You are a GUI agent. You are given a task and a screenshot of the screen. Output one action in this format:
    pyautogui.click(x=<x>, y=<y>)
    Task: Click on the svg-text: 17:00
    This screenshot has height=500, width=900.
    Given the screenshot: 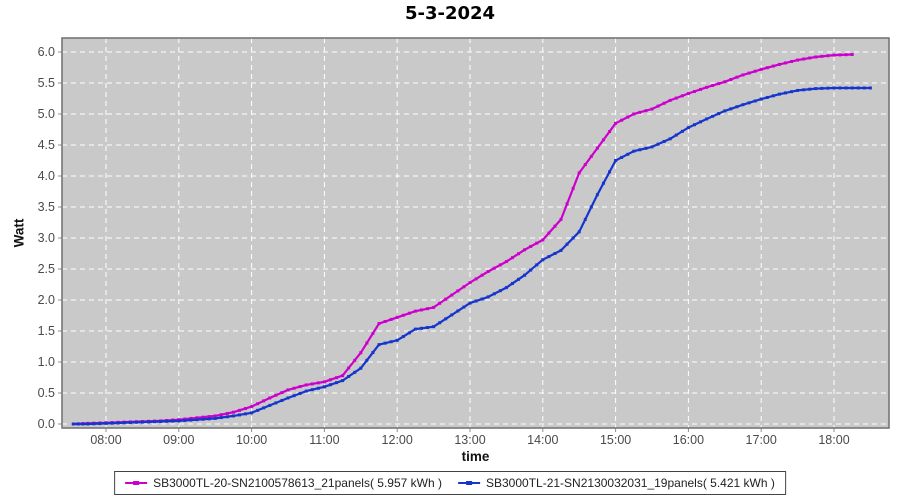 What is the action you would take?
    pyautogui.click(x=761, y=440)
    